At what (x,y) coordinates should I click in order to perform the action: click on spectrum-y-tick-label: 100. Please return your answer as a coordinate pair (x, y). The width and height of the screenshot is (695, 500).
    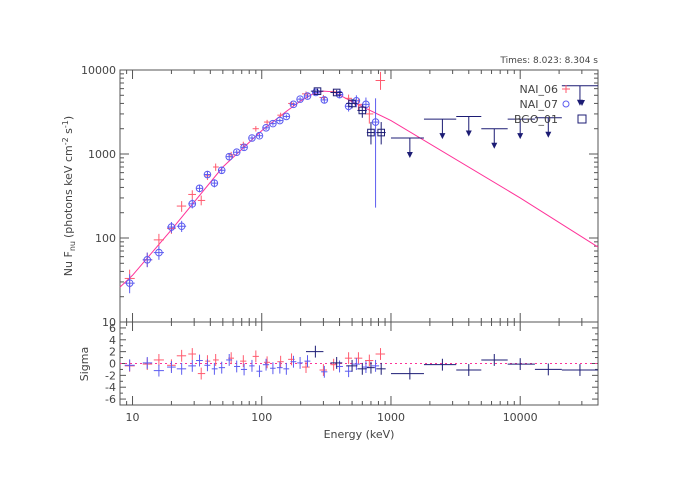
    Looking at the image, I should click on (105, 238).